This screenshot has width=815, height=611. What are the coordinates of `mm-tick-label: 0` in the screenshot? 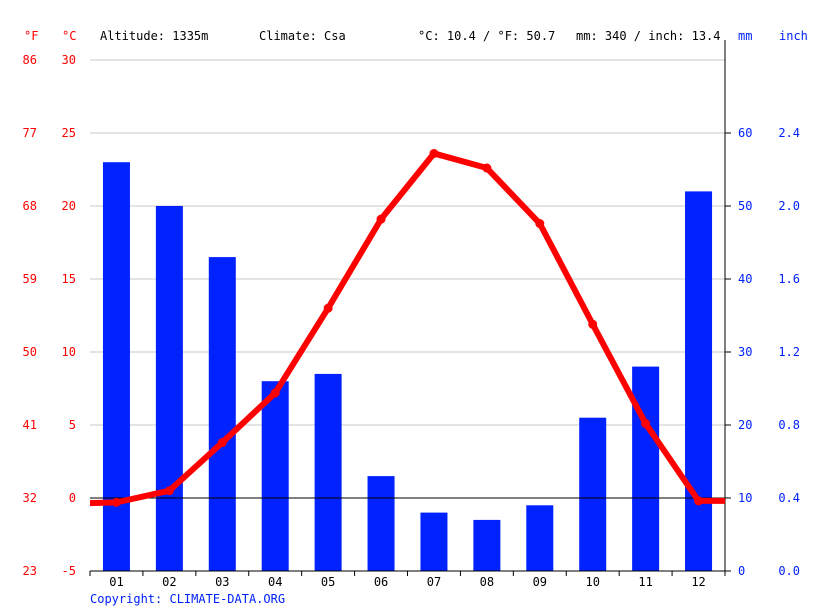 It's located at (741, 571).